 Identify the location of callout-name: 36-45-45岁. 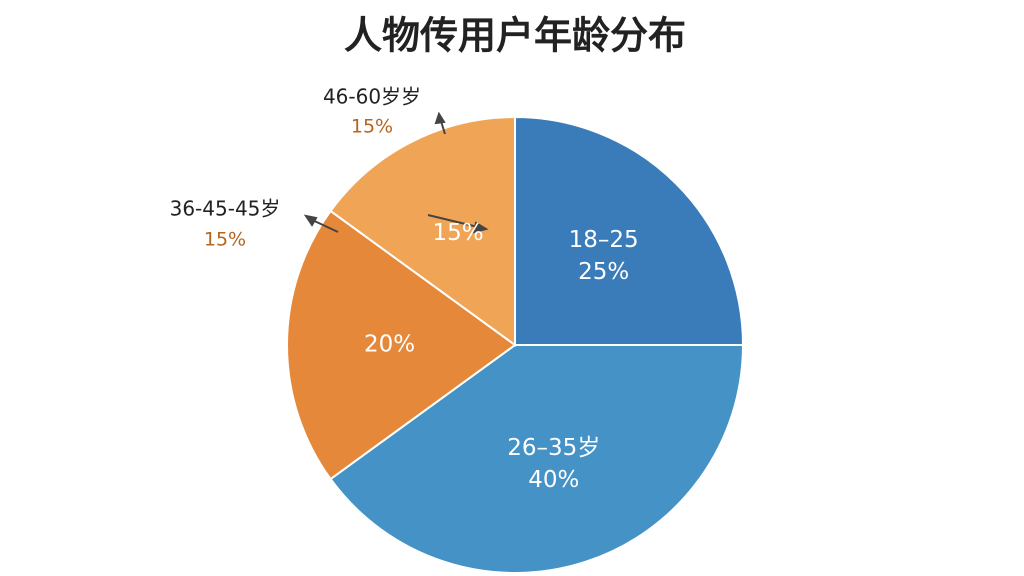
(225, 209).